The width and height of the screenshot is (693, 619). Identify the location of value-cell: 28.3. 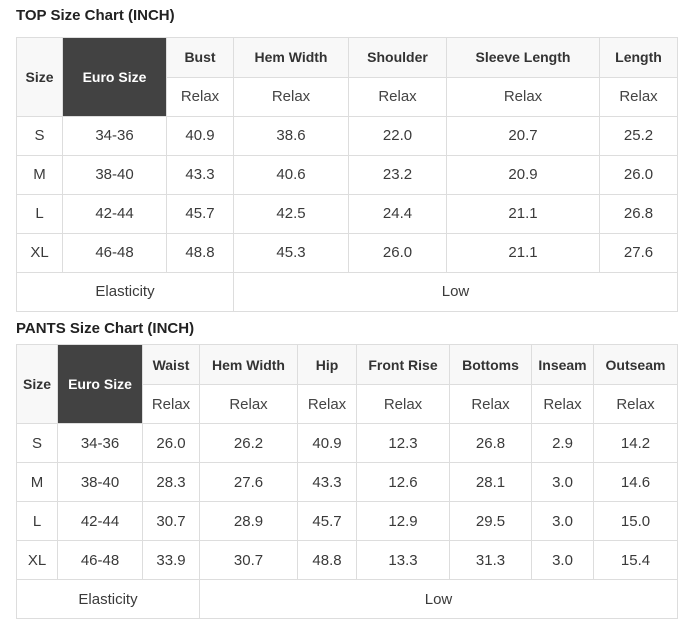
(171, 482).